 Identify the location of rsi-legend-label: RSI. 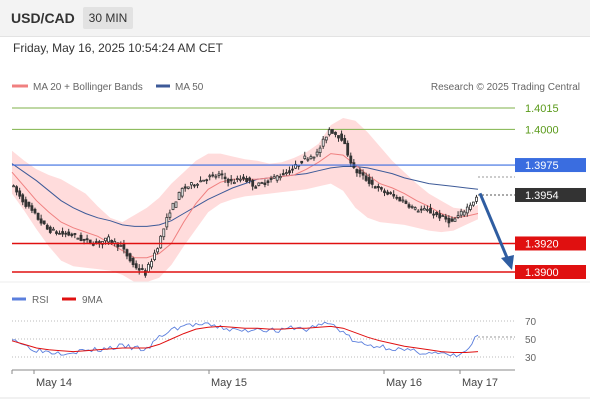
(40, 300).